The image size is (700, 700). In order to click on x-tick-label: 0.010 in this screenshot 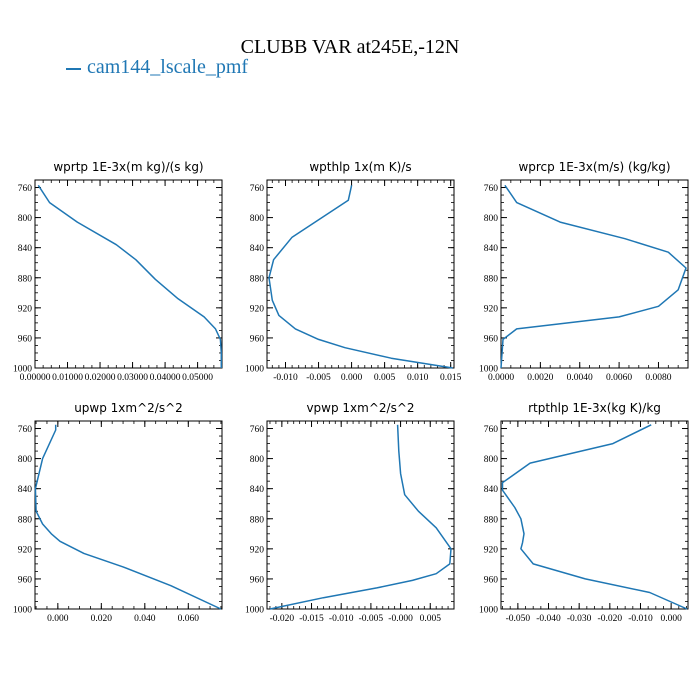, I will do `click(418, 378)`.